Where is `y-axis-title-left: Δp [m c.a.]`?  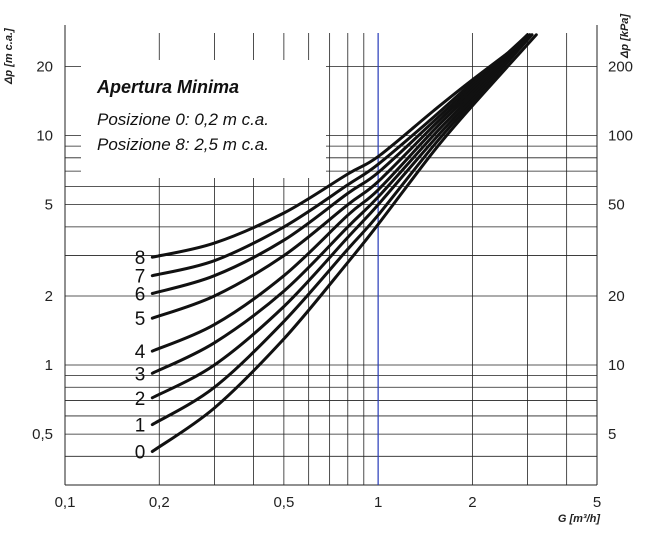 y-axis-title-left: Δp [m c.a.] is located at coordinates (9, 56).